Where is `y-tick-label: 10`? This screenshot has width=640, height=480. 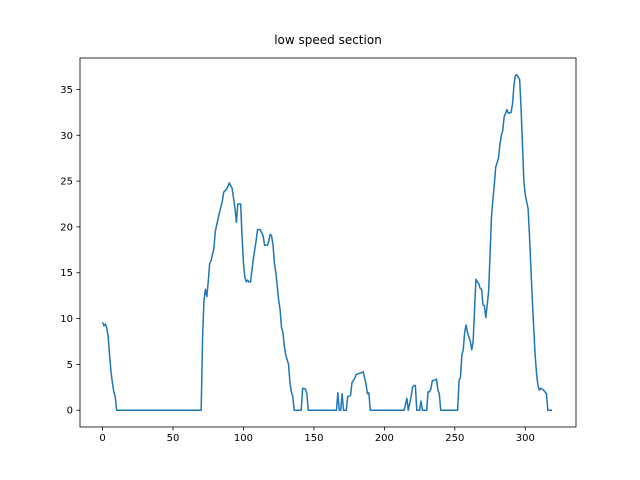
y-tick-label: 10 is located at coordinates (66, 319).